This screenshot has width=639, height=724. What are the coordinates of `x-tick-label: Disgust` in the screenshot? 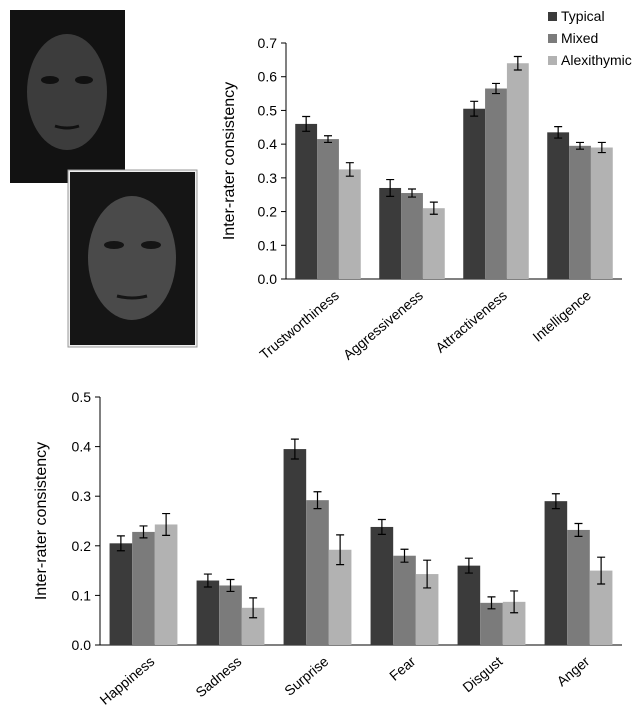 It's located at (482, 674).